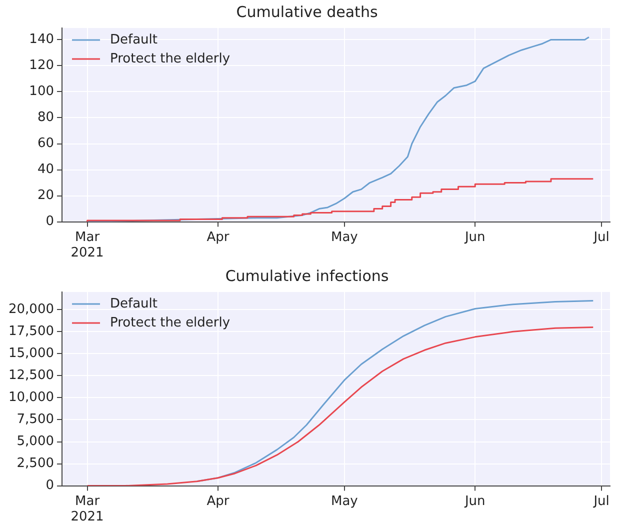 This screenshot has width=618, height=529. What do you see at coordinates (35, 420) in the screenshot?
I see `y-tick-label: 7,500` at bounding box center [35, 420].